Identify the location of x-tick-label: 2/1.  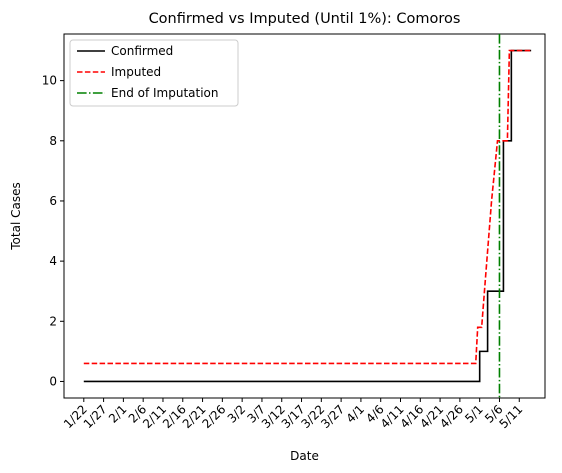
(118, 414).